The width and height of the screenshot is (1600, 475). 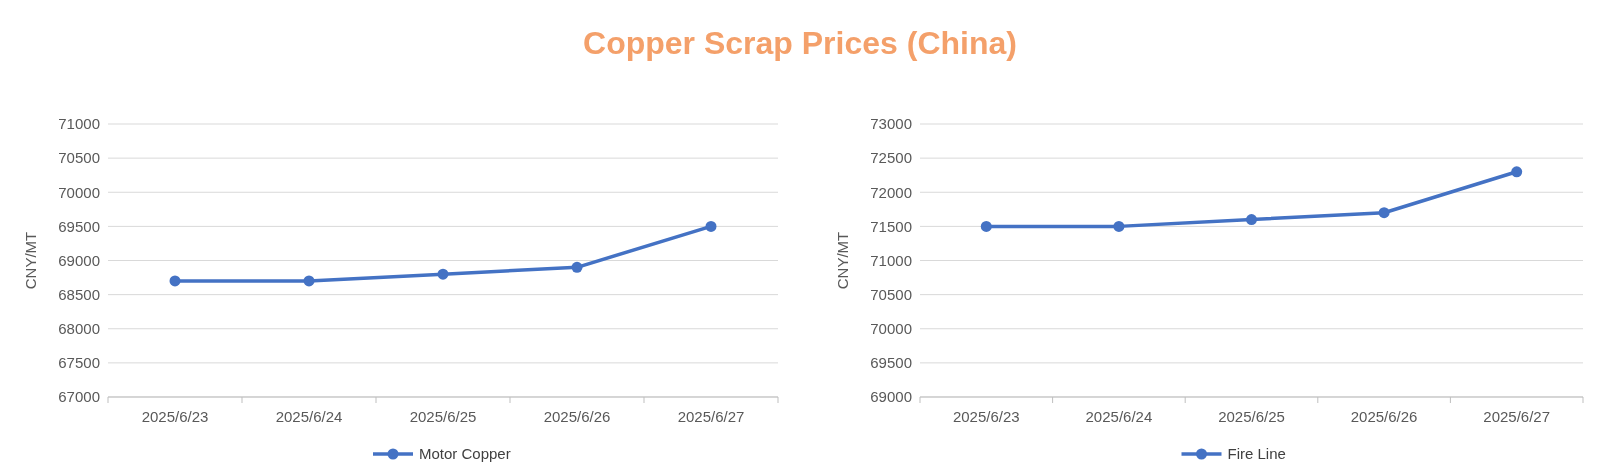 I want to click on y-tick-label: 71500, so click(x=891, y=226).